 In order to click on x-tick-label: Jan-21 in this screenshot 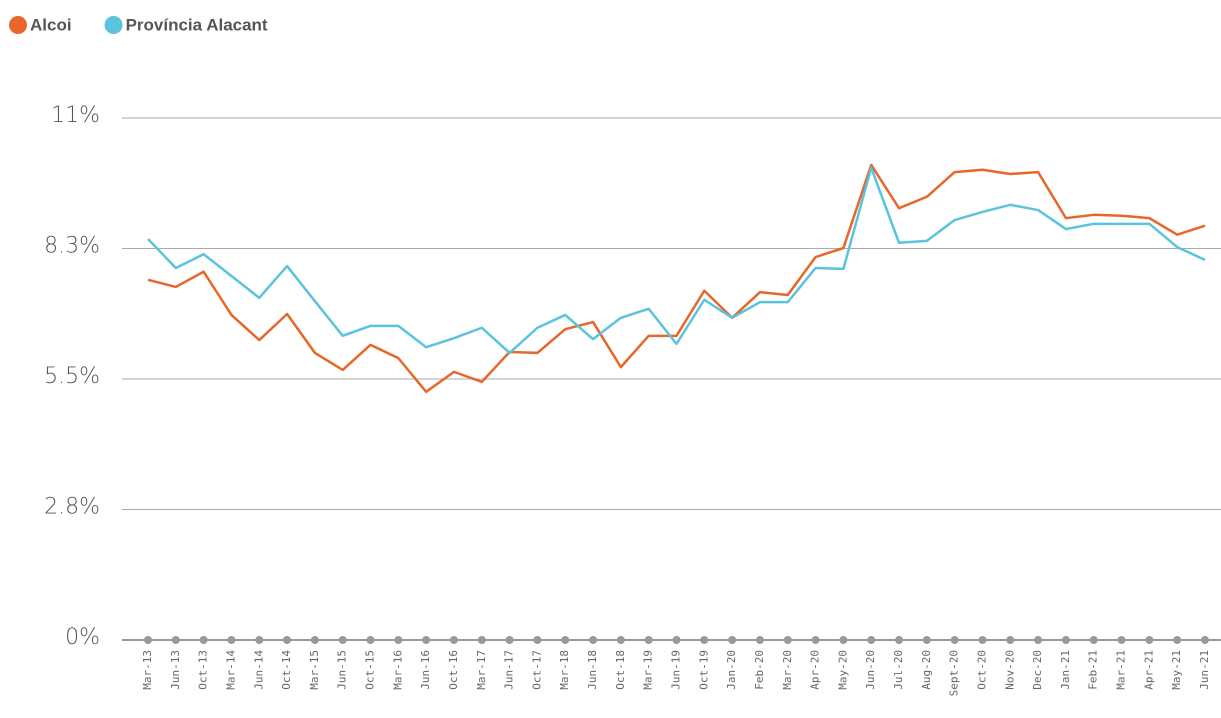, I will do `click(1065, 670)`.